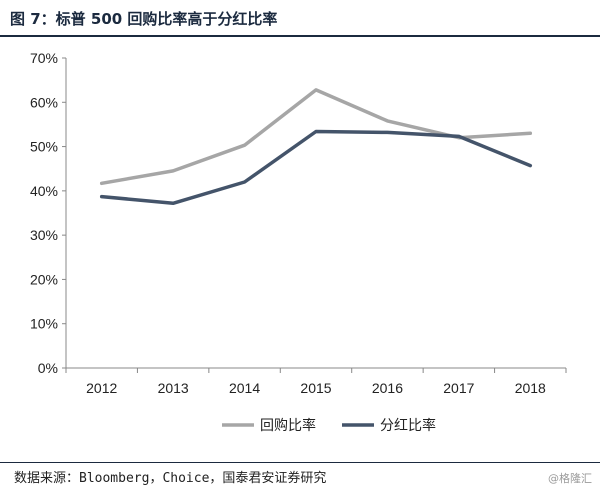 The image size is (600, 493). What do you see at coordinates (408, 425) in the screenshot?
I see `legend-label-dividend: 分红比率` at bounding box center [408, 425].